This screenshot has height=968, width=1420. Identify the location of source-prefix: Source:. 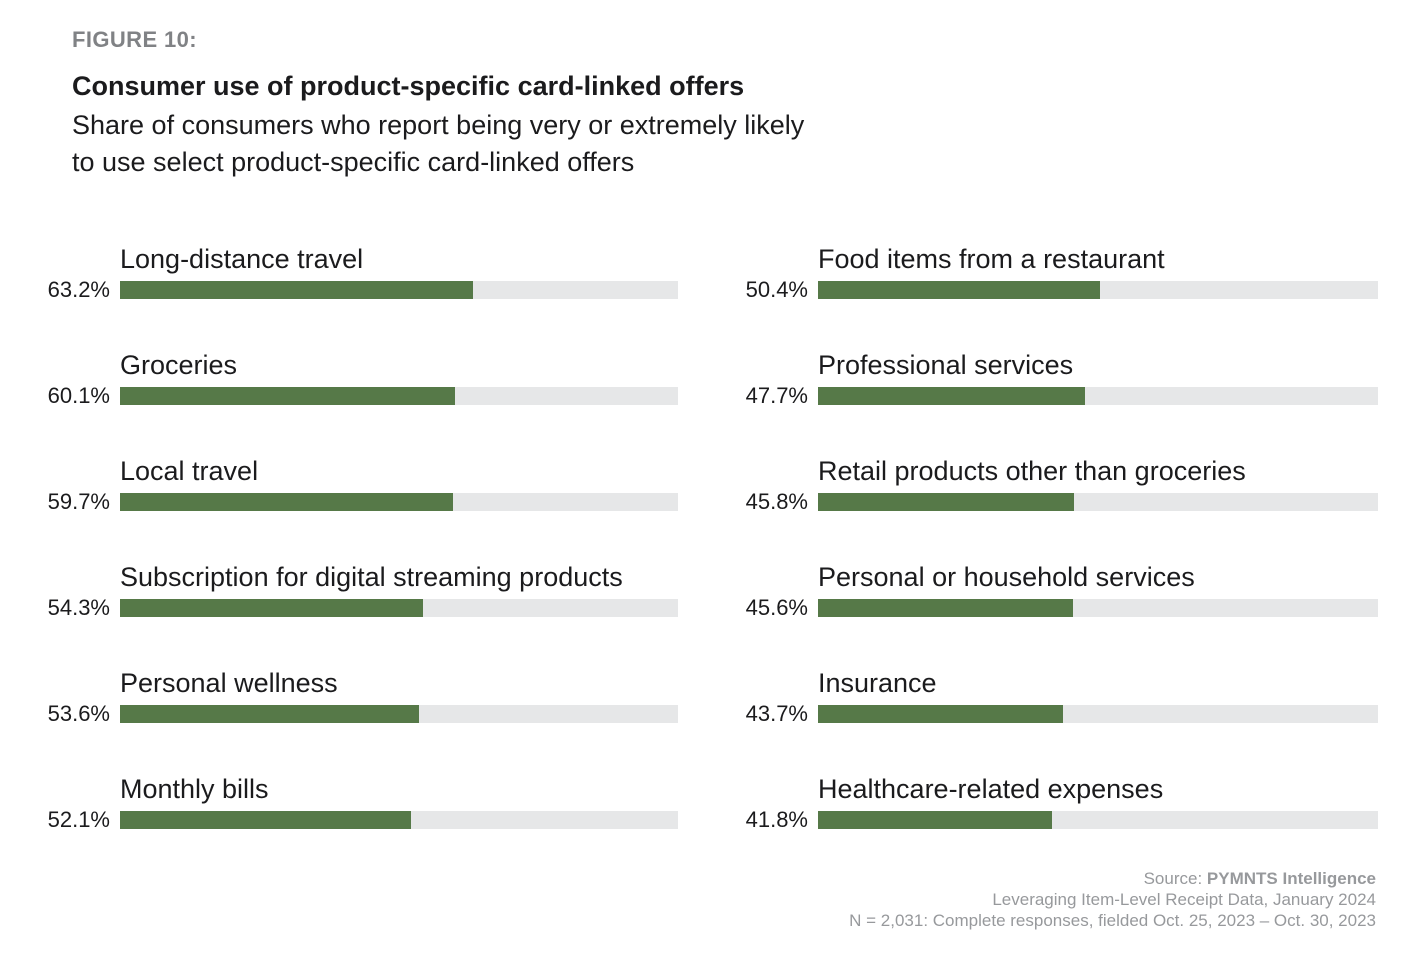
(1175, 878).